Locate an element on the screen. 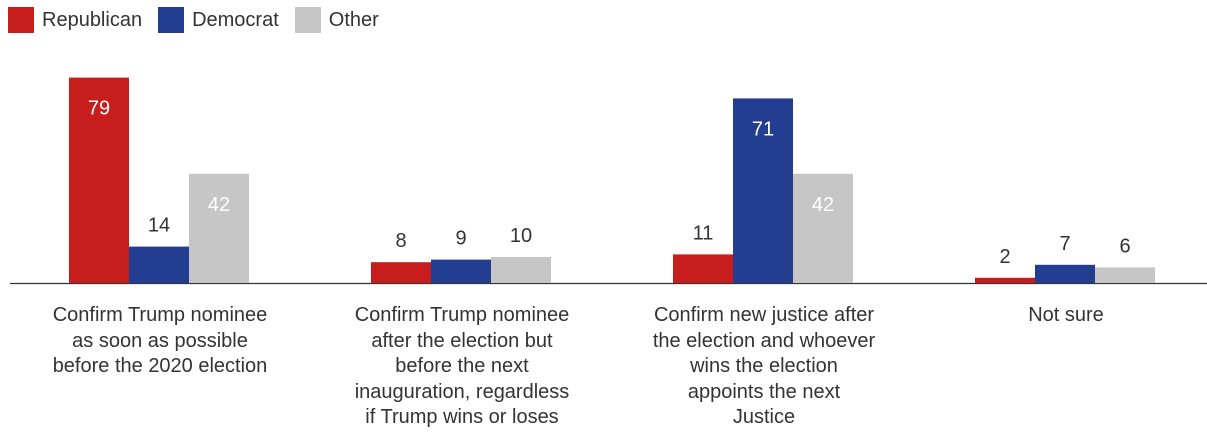 This screenshot has height=441, width=1207. data-label-republican-1: 79 is located at coordinates (99, 109).